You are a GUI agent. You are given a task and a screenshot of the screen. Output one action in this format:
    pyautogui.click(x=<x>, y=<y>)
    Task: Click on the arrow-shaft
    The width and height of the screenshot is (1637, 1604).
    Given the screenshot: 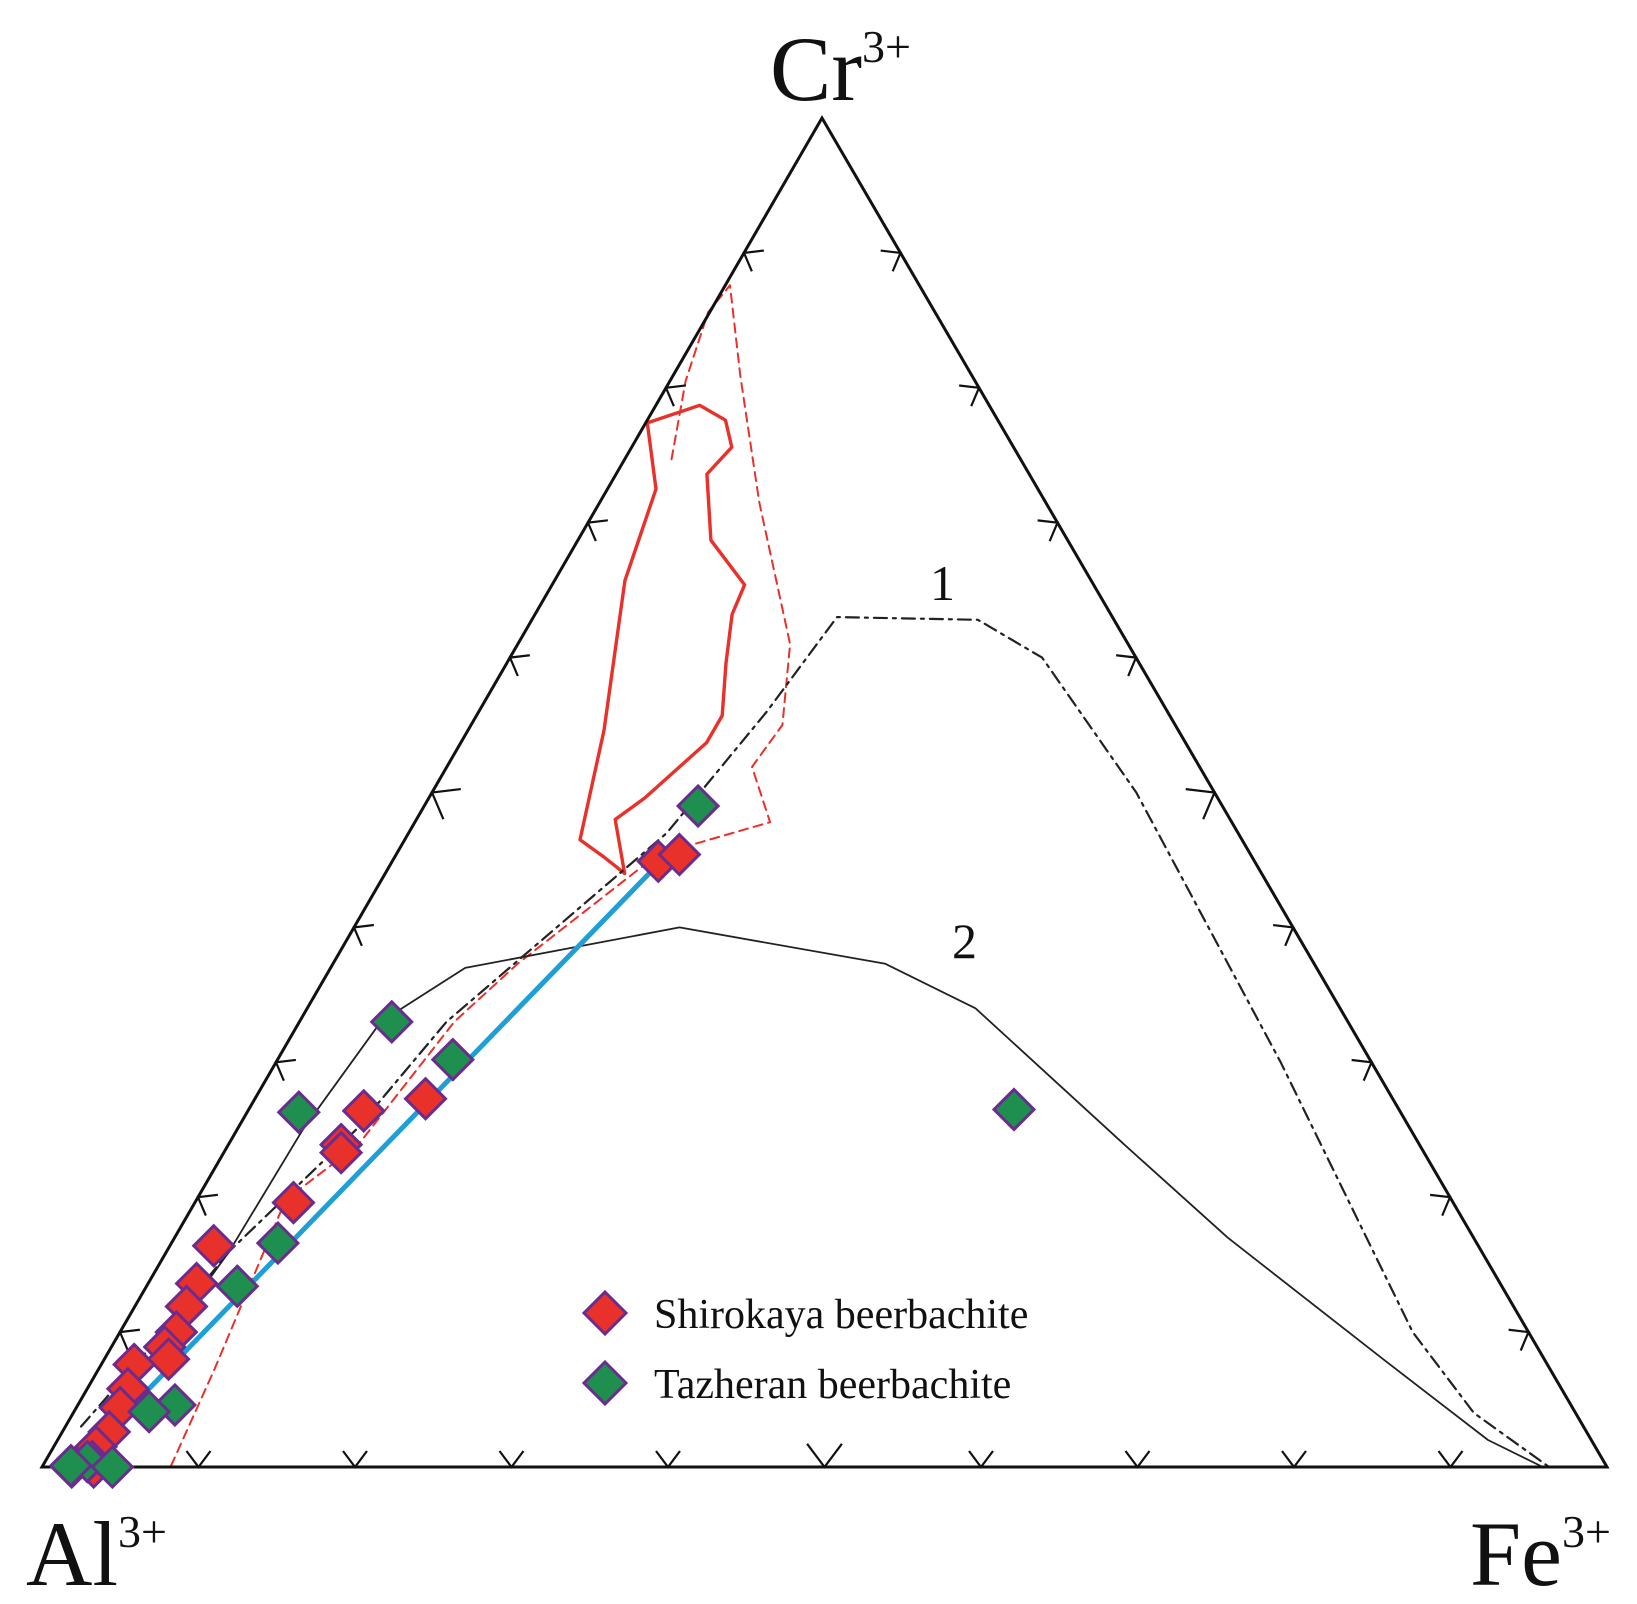 What is the action you would take?
    pyautogui.click(x=391, y=1138)
    